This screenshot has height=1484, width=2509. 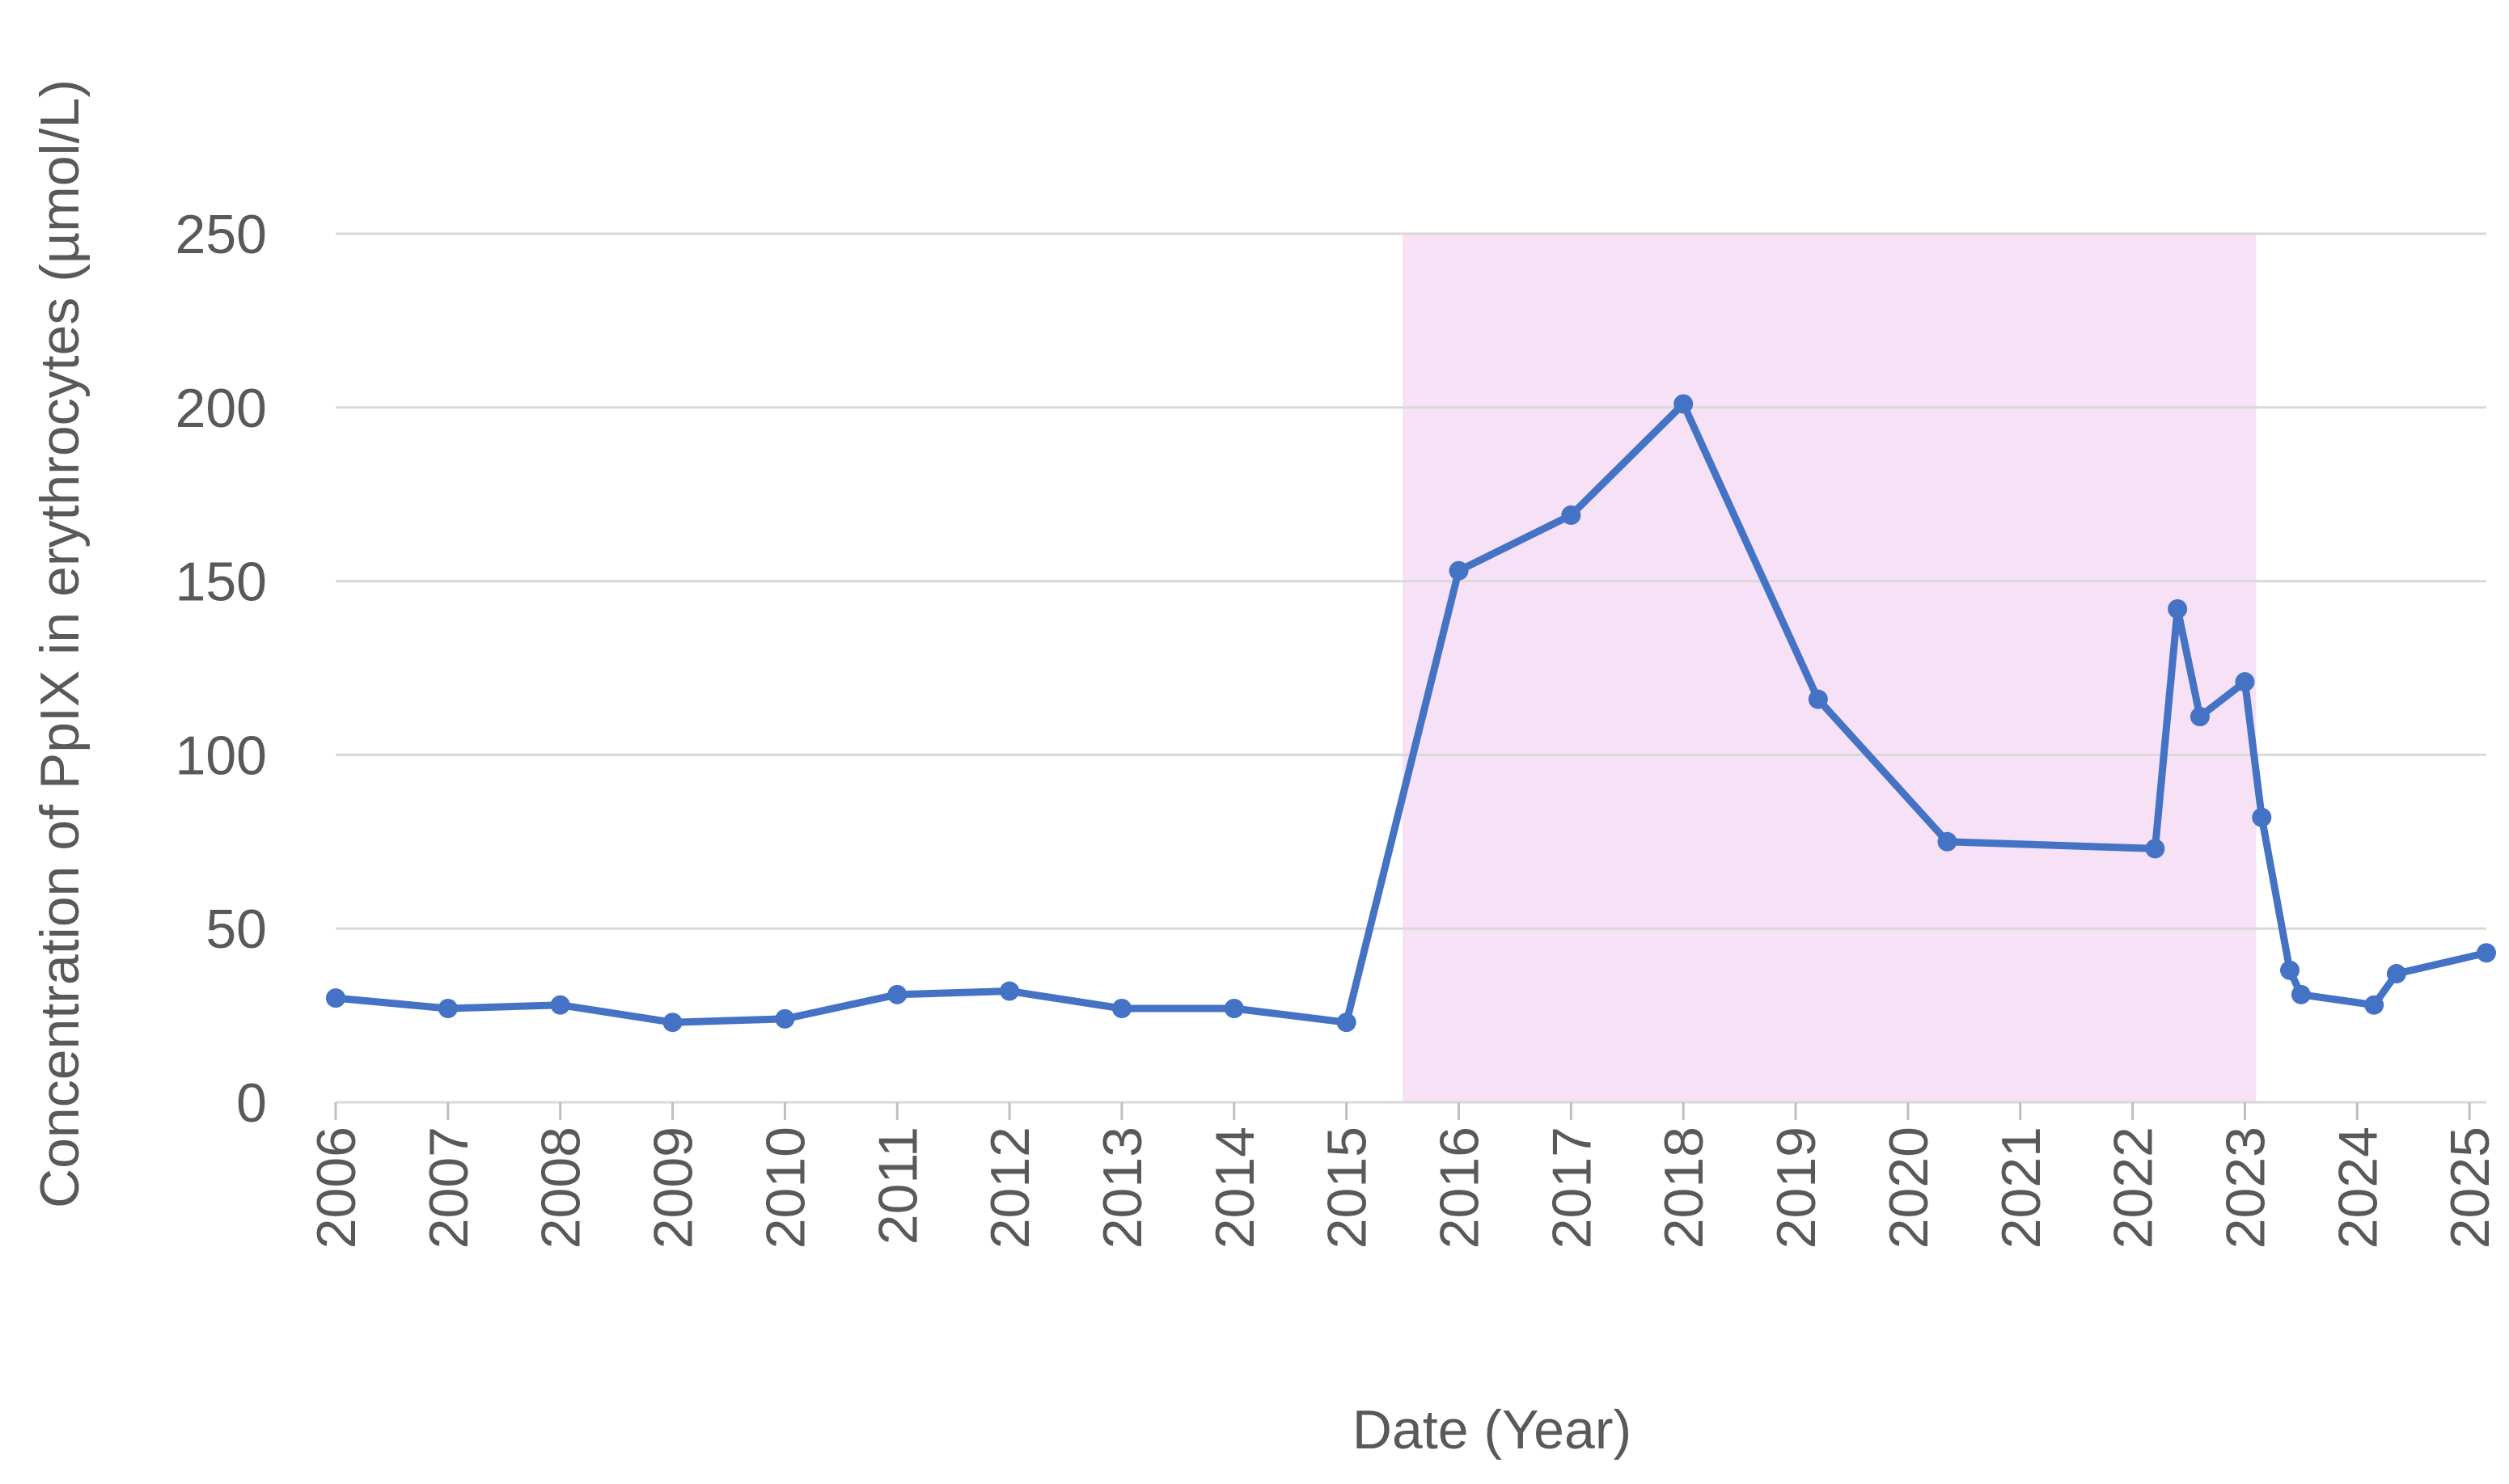 I want to click on x-tick-label: 2017, so click(x=1571, y=1188).